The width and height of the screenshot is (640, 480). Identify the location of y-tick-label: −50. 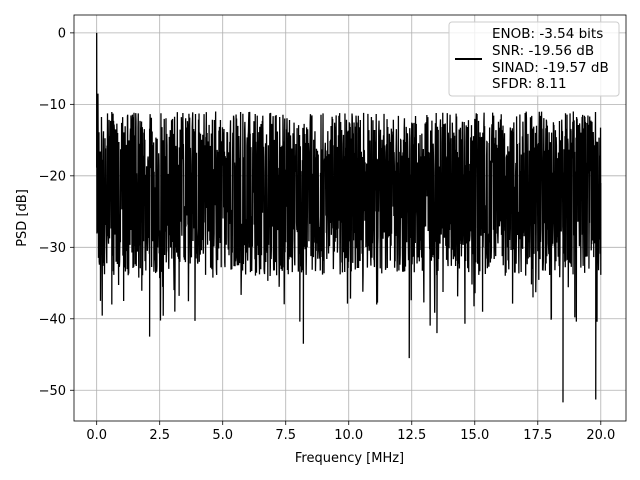
(52, 391).